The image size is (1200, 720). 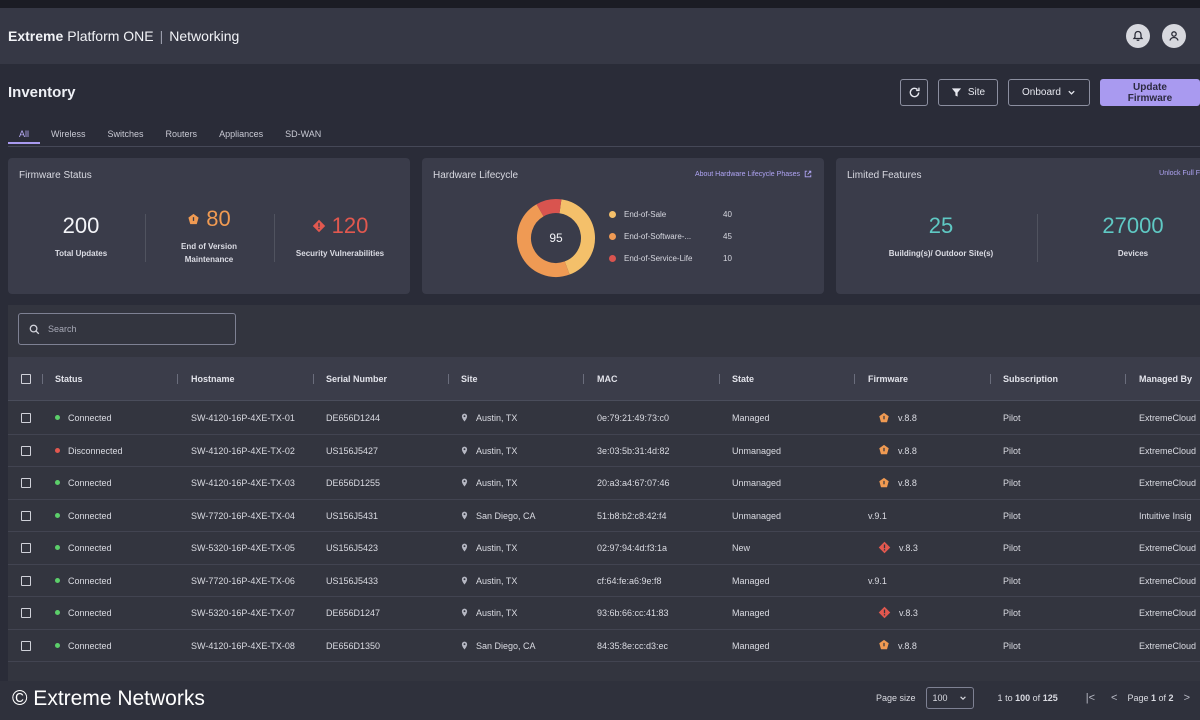 What do you see at coordinates (26, 379) in the screenshot?
I see `select-all-checkbox` at bounding box center [26, 379].